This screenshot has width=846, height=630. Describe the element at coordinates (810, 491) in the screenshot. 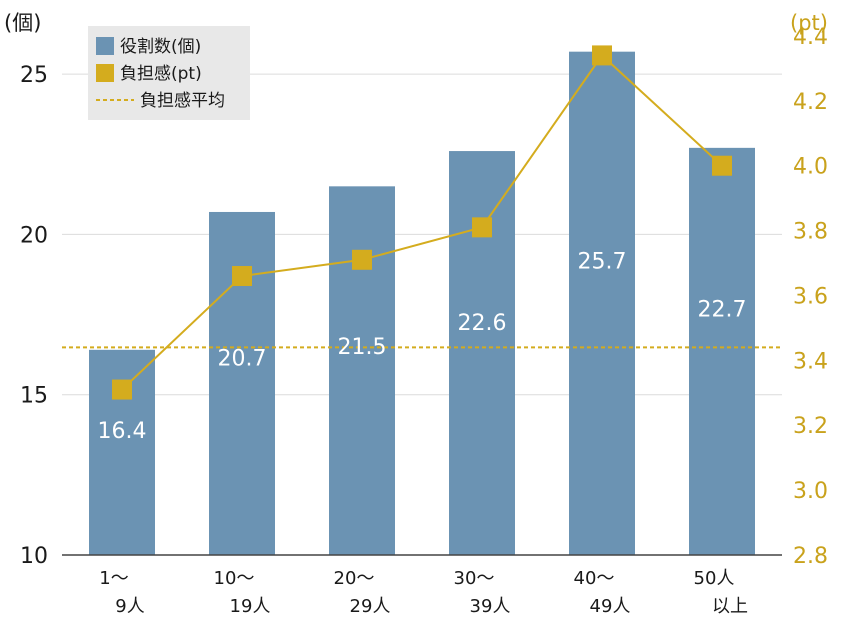

I see `right-tick-label: 3.0` at that location.